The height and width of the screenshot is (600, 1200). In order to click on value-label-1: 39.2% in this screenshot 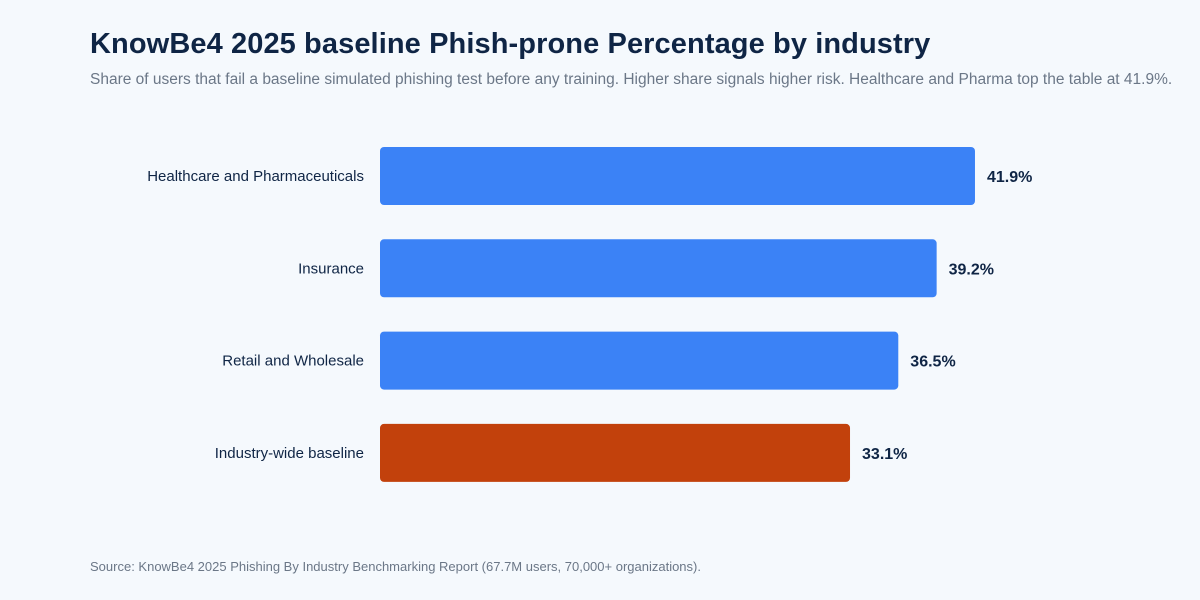, I will do `click(971, 269)`.